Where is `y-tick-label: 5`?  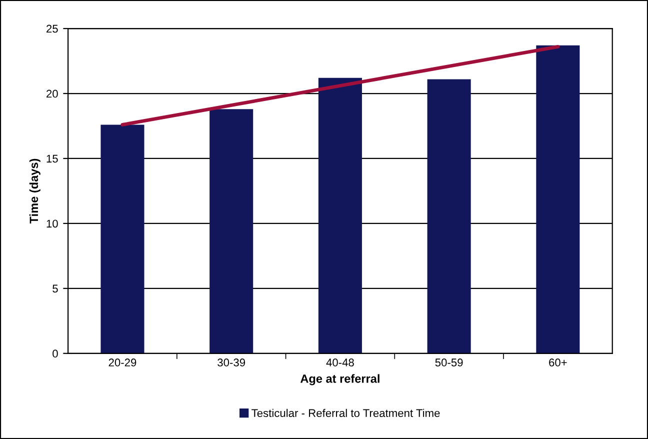 y-tick-label: 5 is located at coordinates (55, 288).